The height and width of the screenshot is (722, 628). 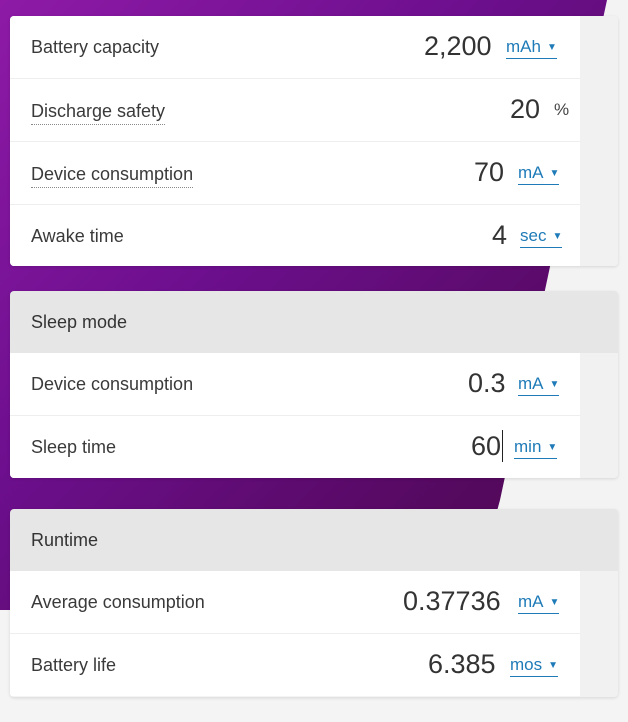 I want to click on battery-life-label: Battery life, so click(x=74, y=665).